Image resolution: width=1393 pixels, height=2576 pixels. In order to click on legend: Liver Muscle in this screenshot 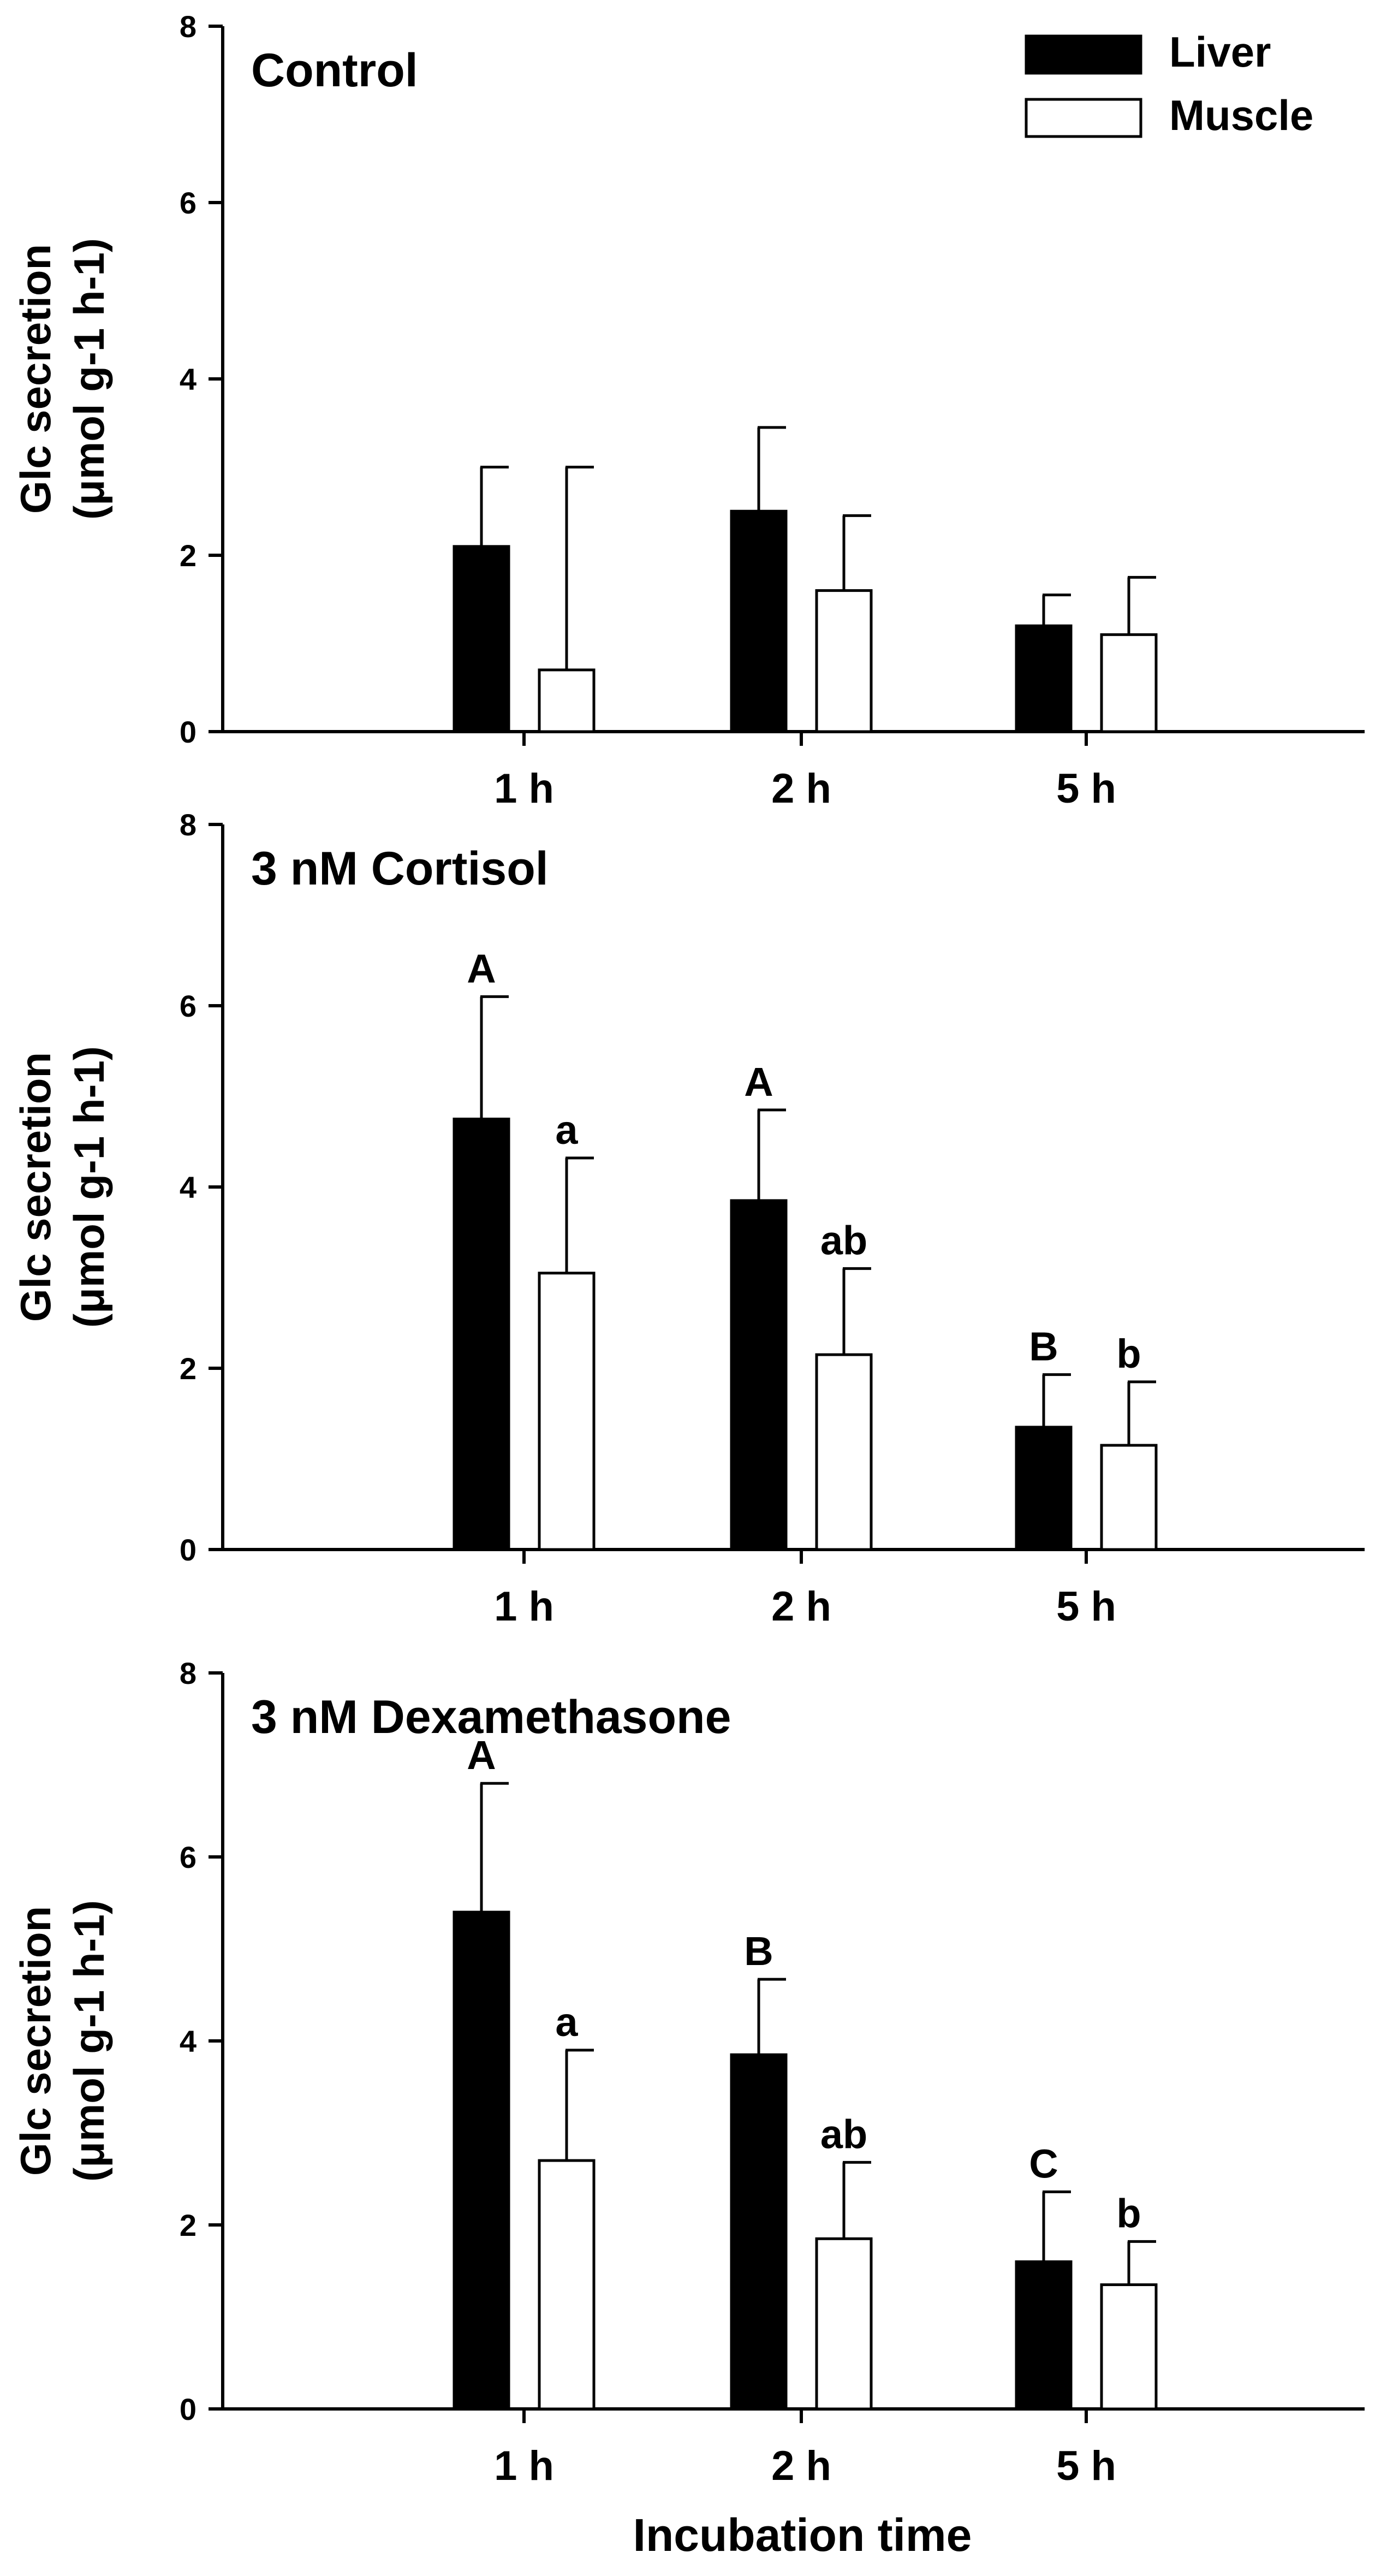, I will do `click(1169, 83)`.